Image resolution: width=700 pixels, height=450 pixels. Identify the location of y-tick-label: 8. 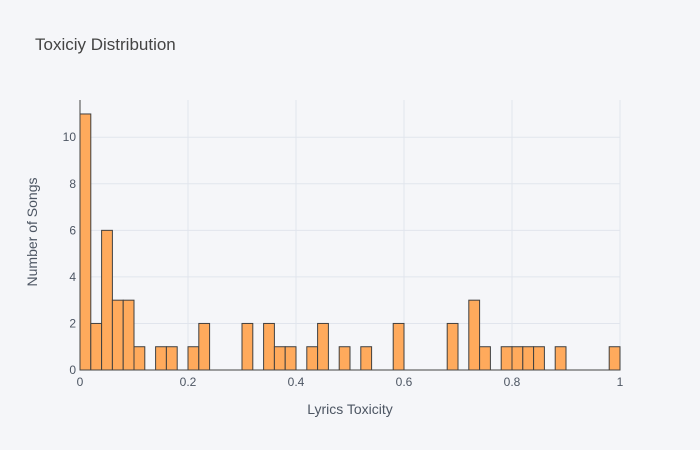
(72, 184).